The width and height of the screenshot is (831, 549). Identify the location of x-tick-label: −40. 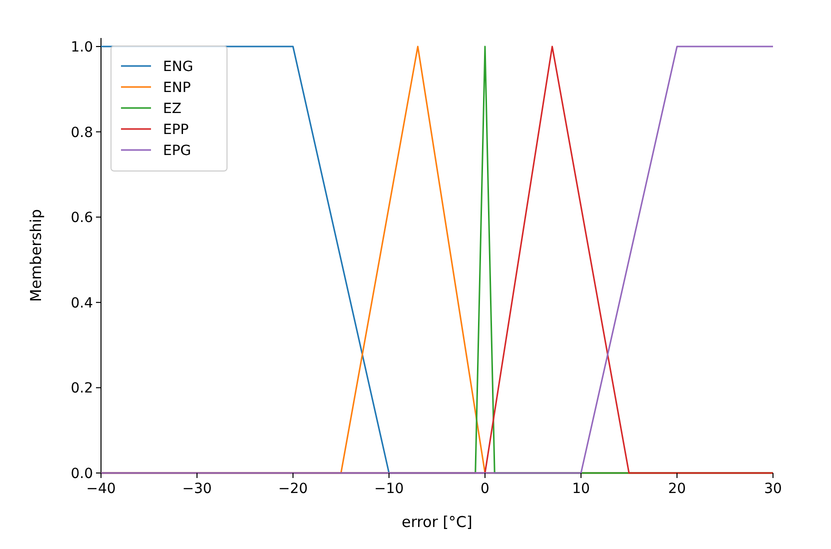
(101, 489).